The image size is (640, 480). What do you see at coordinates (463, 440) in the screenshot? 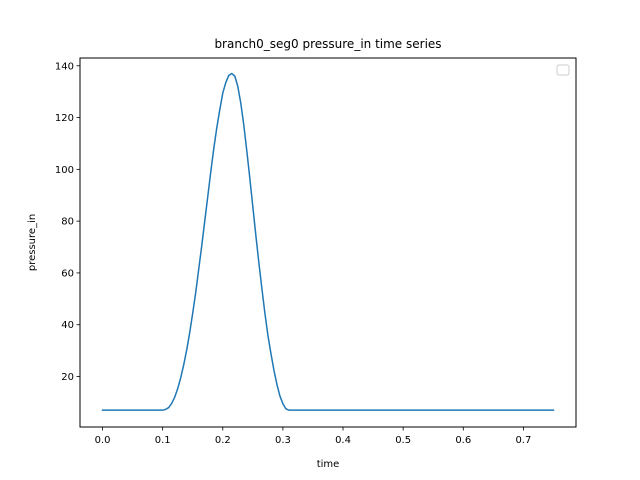
I see `x-tick-label: 0.6` at bounding box center [463, 440].